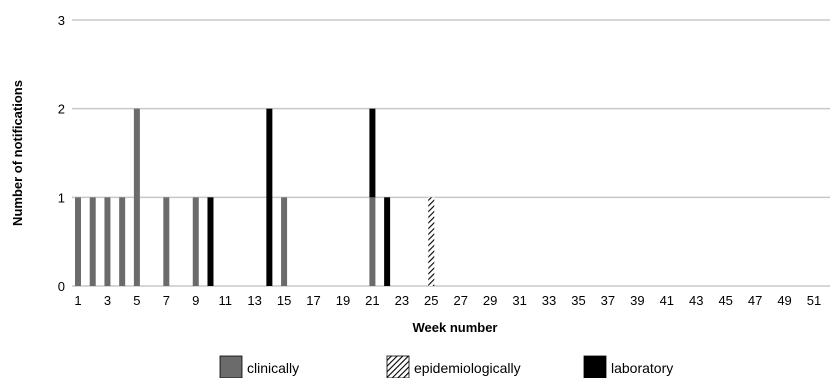 This screenshot has width=832, height=378. Describe the element at coordinates (61, 197) in the screenshot. I see `y-tick-label: 1` at that location.